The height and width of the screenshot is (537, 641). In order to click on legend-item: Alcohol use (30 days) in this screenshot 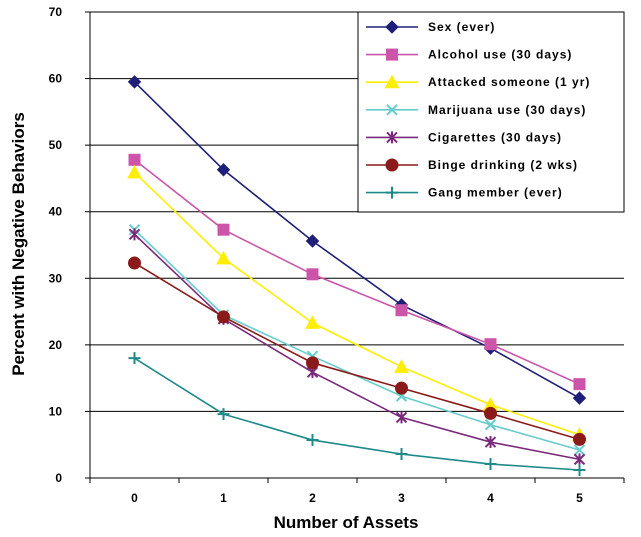, I will do `click(469, 55)`.